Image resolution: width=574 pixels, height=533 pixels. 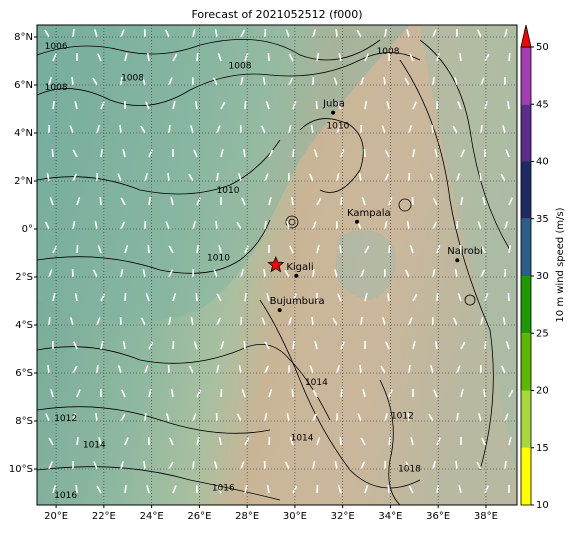 What do you see at coordinates (297, 301) in the screenshot?
I see `city-label: Bujumbura` at bounding box center [297, 301].